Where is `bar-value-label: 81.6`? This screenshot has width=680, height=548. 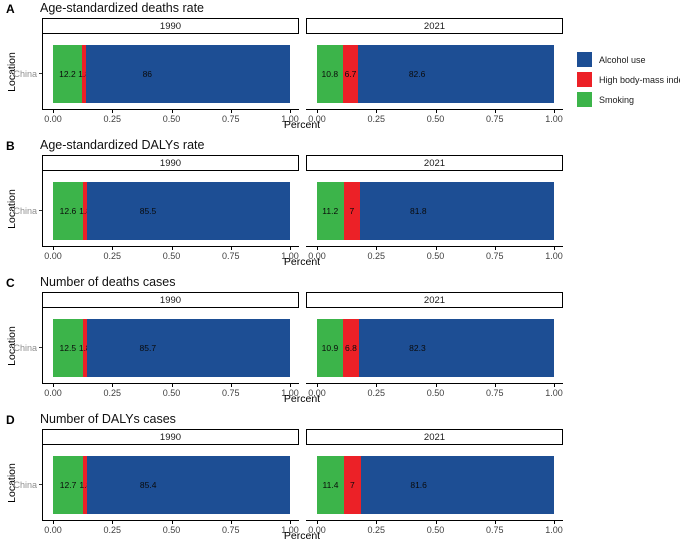 bar-value-label: 81.6 is located at coordinates (418, 485).